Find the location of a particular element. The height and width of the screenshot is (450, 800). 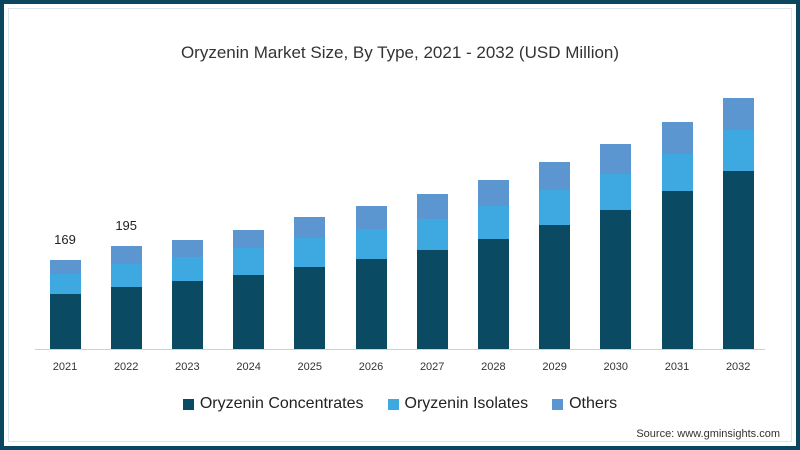

x-tick-label: 2032 is located at coordinates (738, 367).